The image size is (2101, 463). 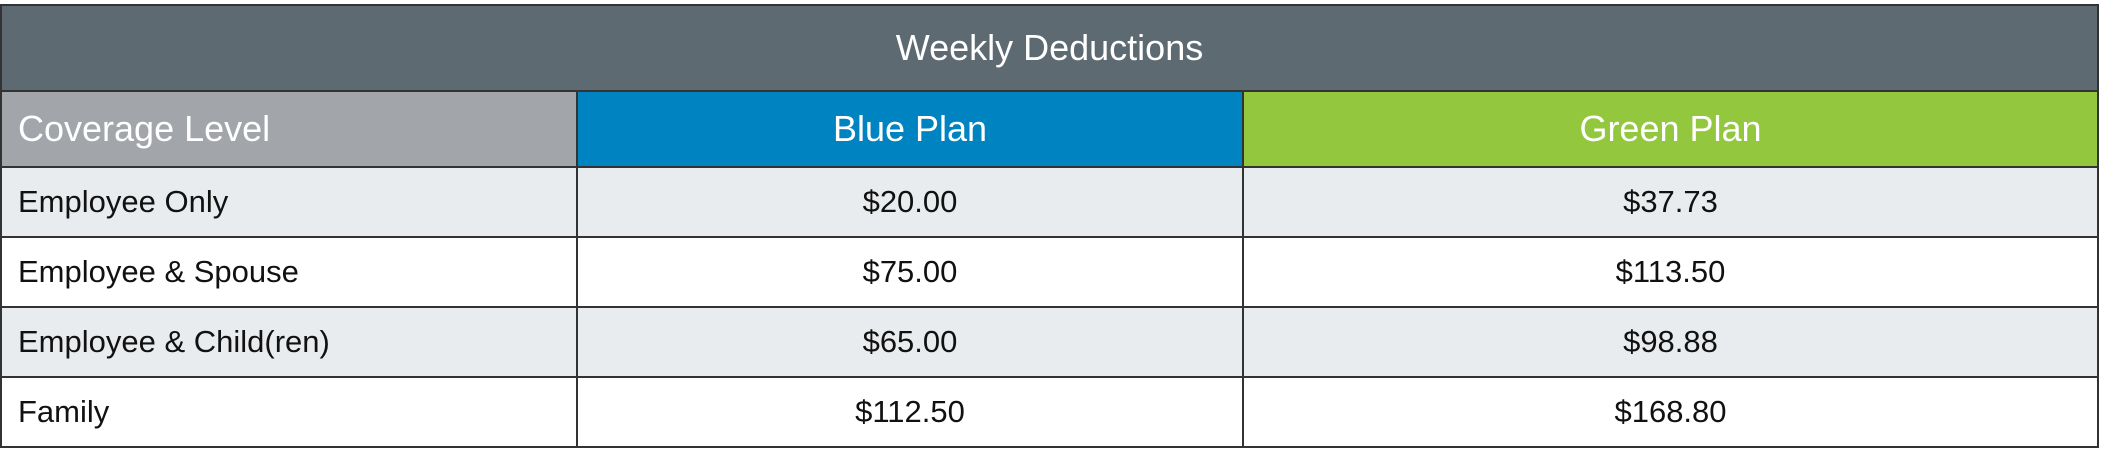 What do you see at coordinates (1670, 202) in the screenshot?
I see `green-plan-cell: $37.73` at bounding box center [1670, 202].